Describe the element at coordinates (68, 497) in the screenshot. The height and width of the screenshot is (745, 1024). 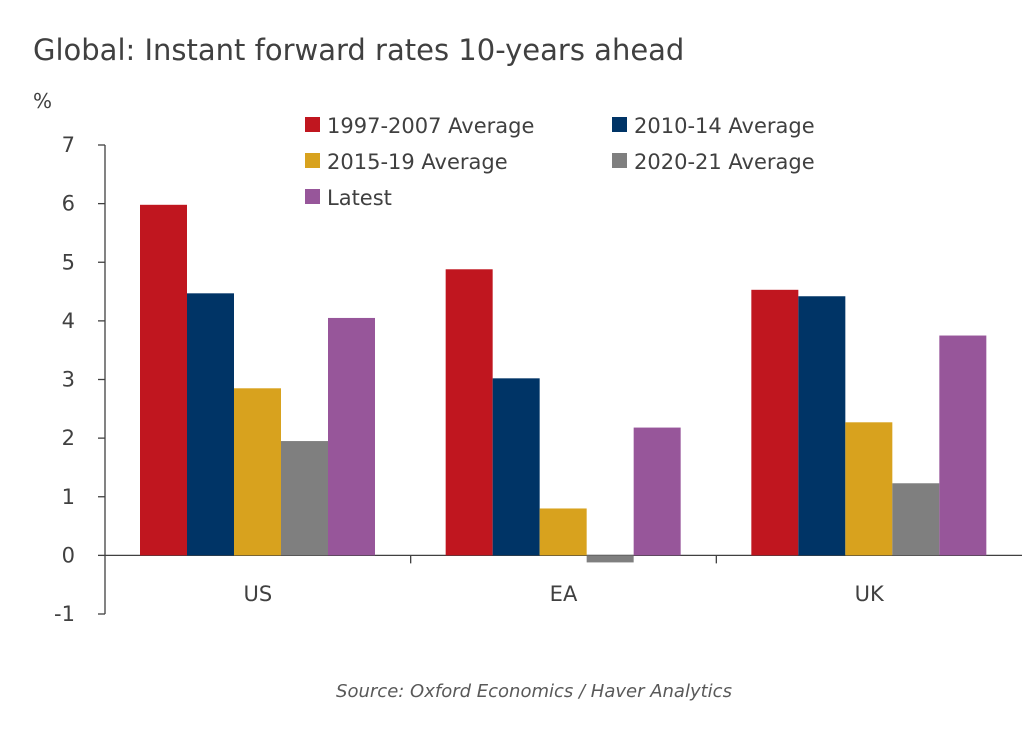
I see `y-tick-label: 1` at that location.